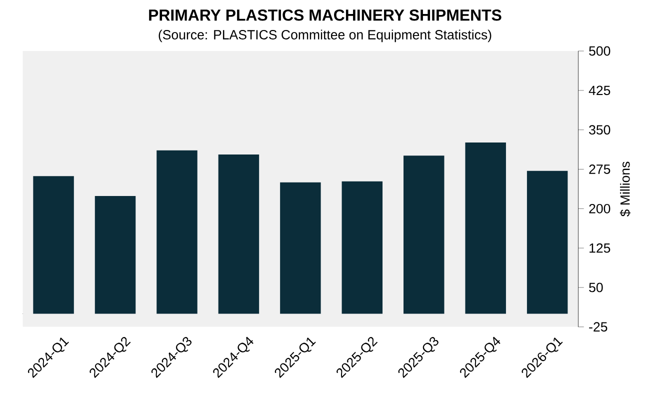  What do you see at coordinates (325, 36) in the screenshot?
I see `chart-subtitle: (Source: PLASTICS Committee on Equipment Statistics)` at bounding box center [325, 36].